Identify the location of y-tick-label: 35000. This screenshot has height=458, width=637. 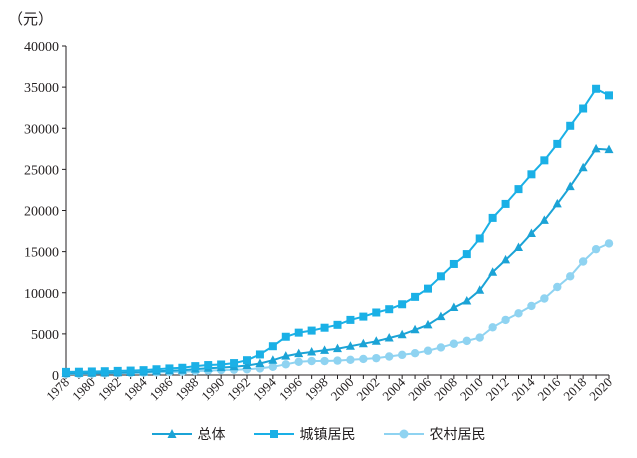
(41, 88).